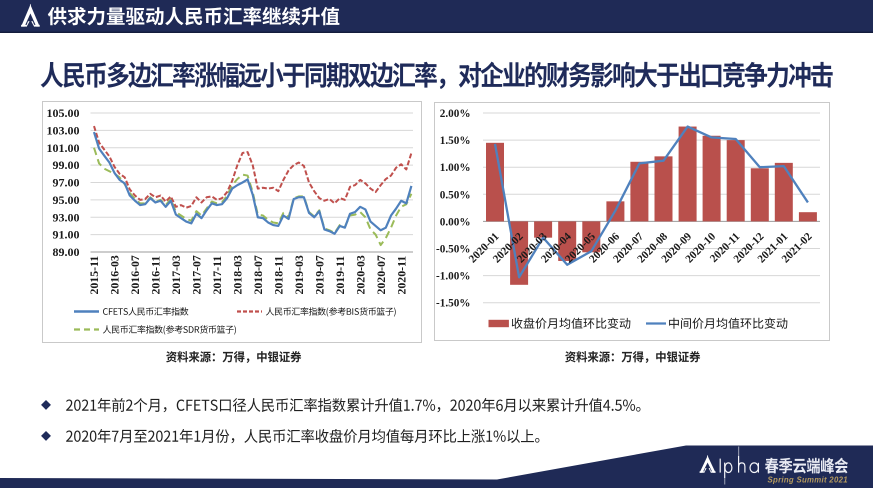  I want to click on svg-text: 2020-03, so click(360, 274).